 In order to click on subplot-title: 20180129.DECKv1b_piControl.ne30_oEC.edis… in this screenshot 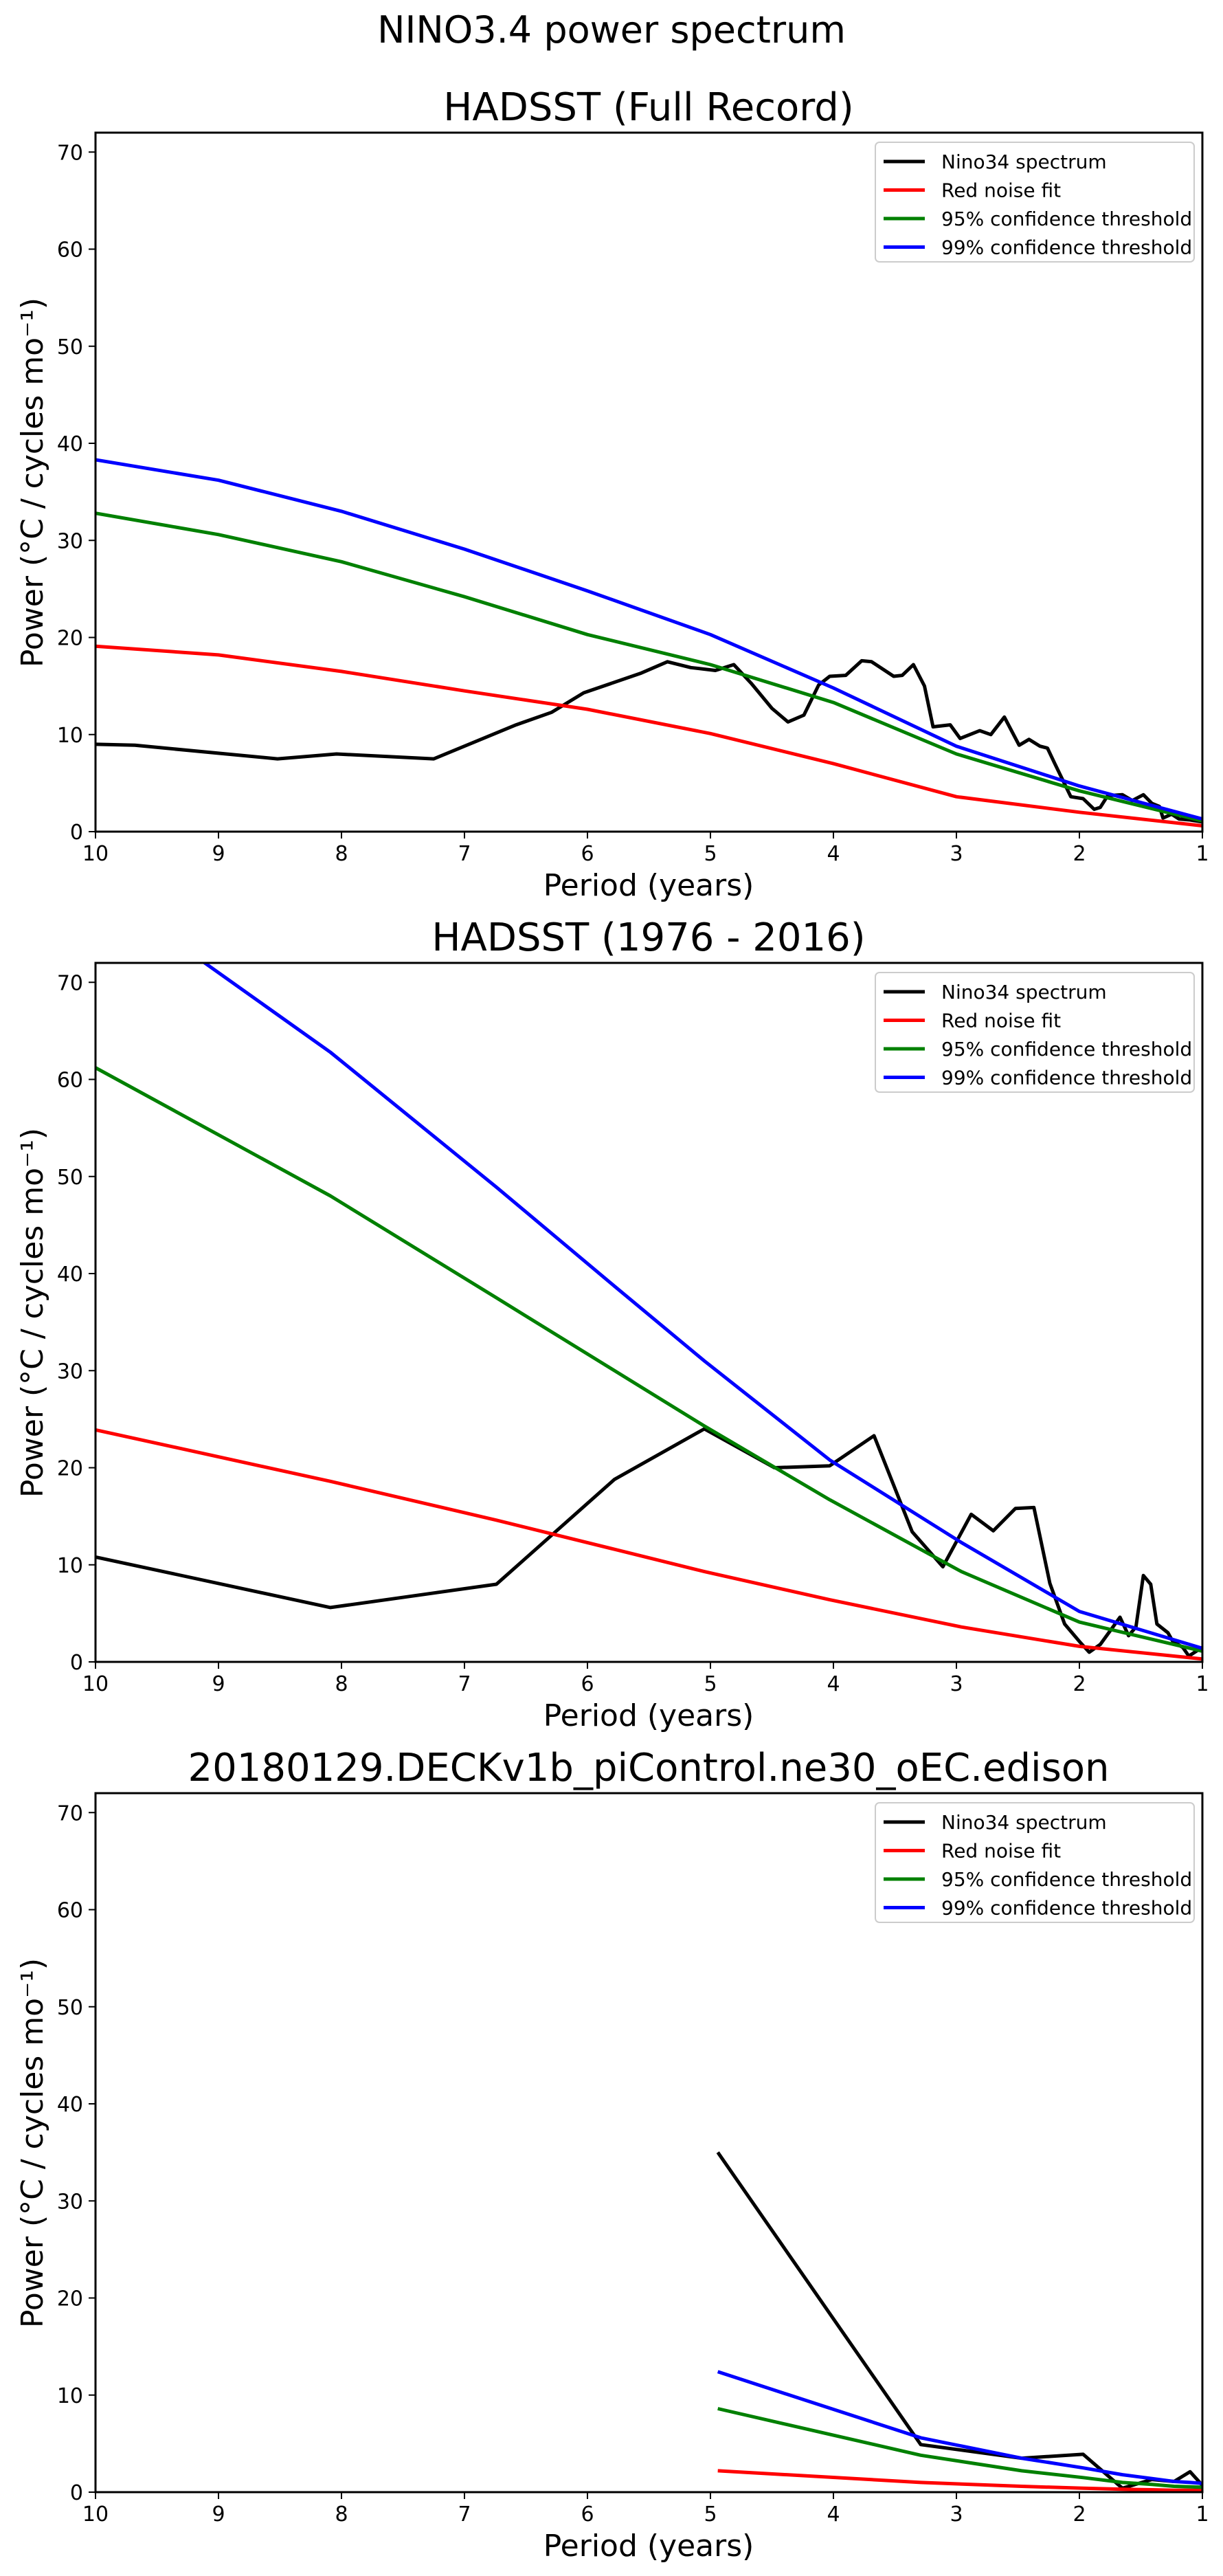, I will do `click(648, 1768)`.